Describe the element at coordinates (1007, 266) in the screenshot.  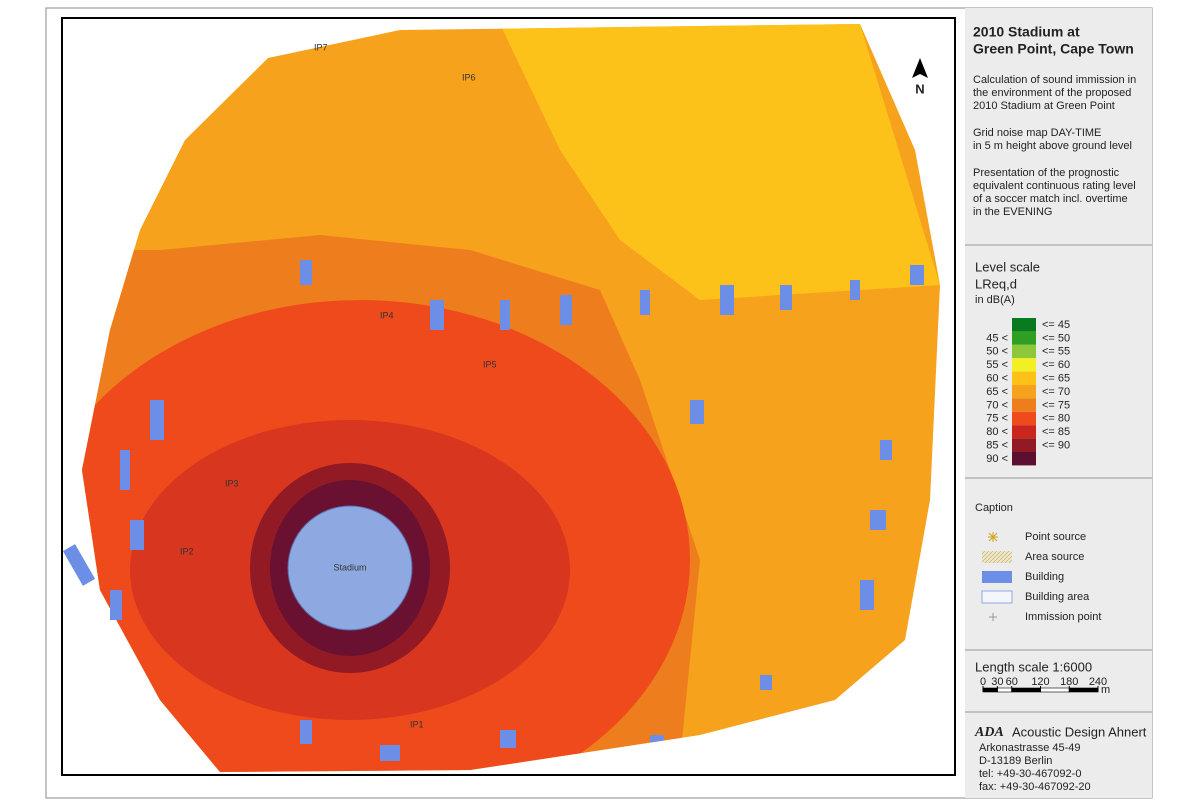
I see `level-title: Level scale` at that location.